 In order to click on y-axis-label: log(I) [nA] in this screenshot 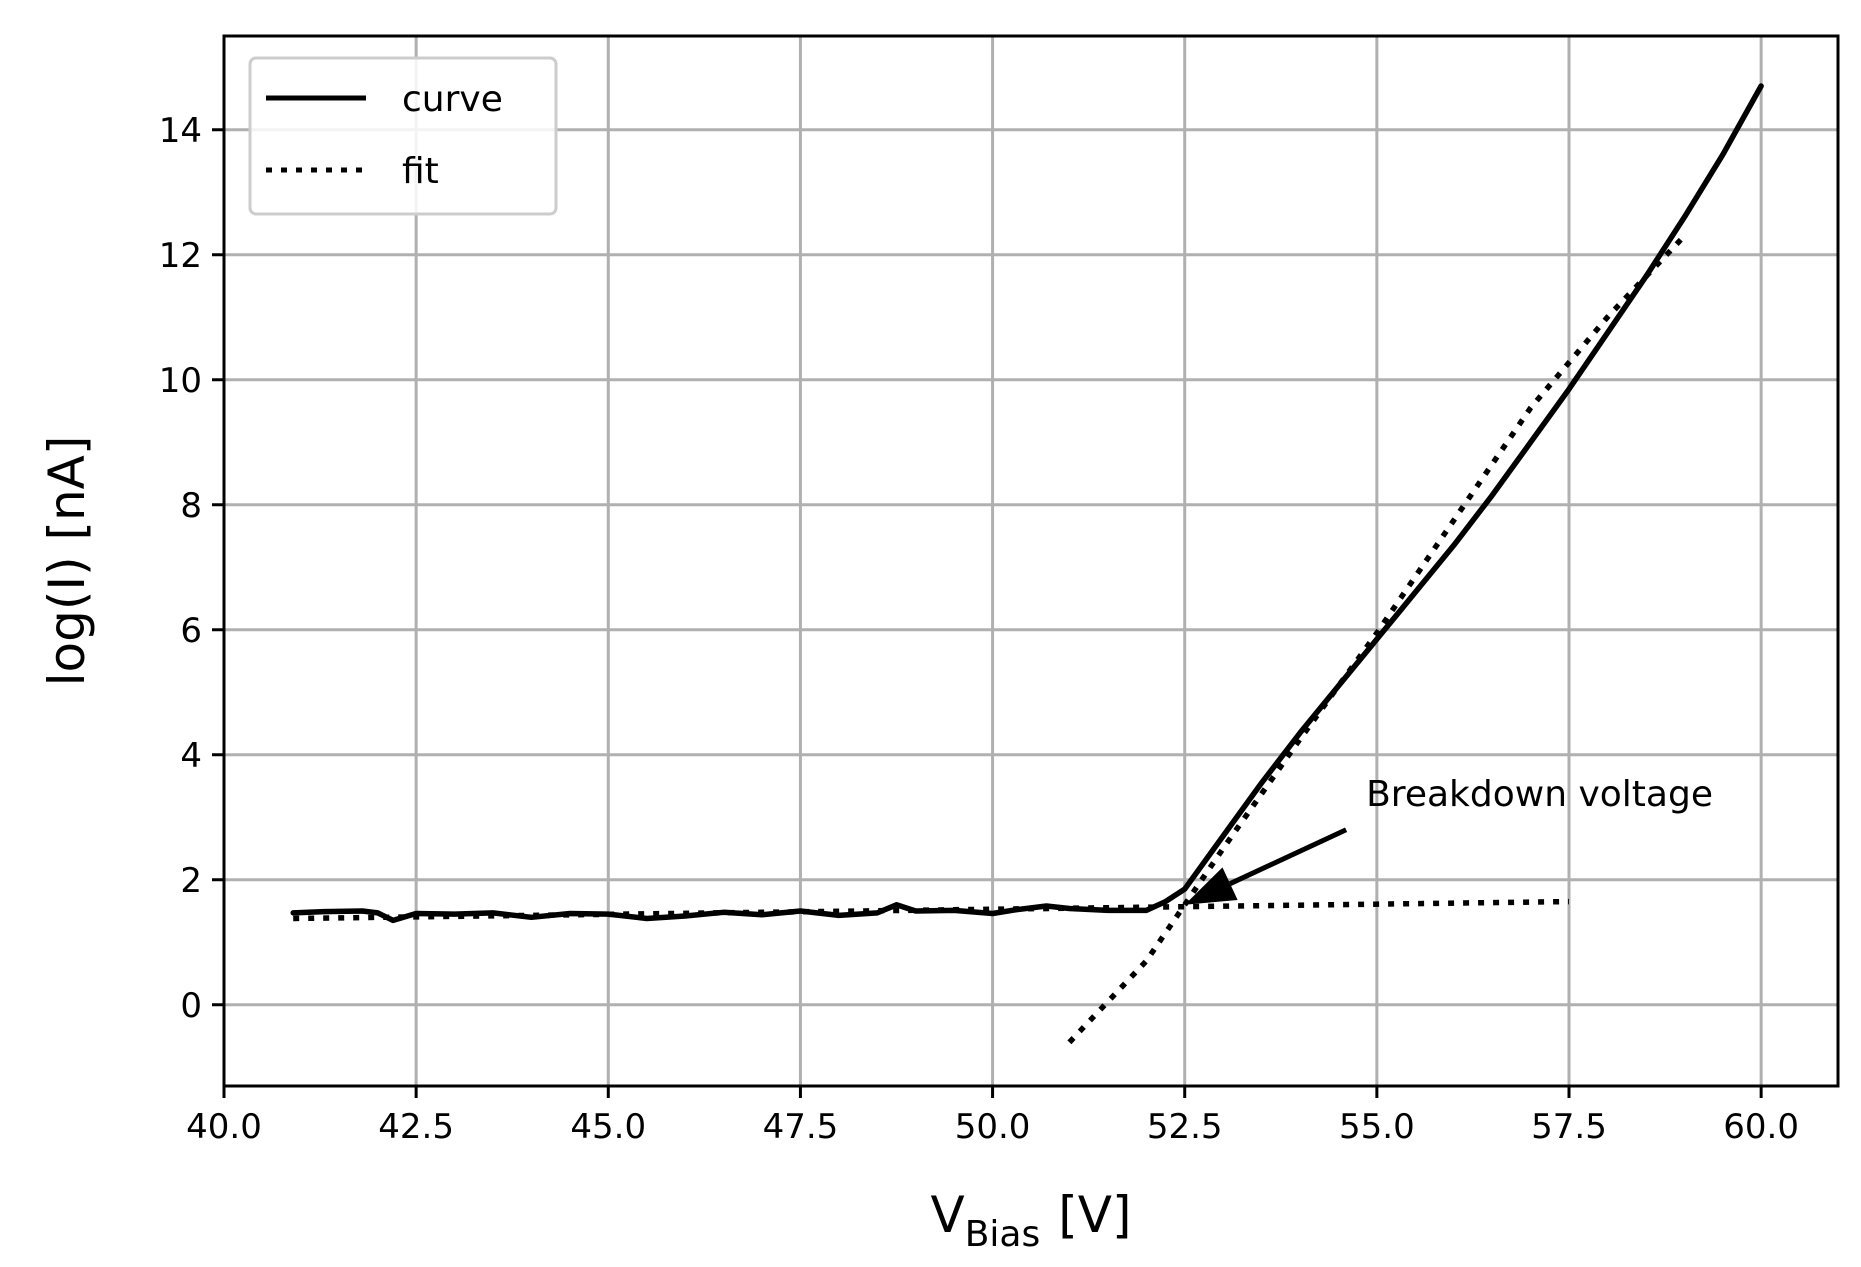, I will do `click(67, 561)`.